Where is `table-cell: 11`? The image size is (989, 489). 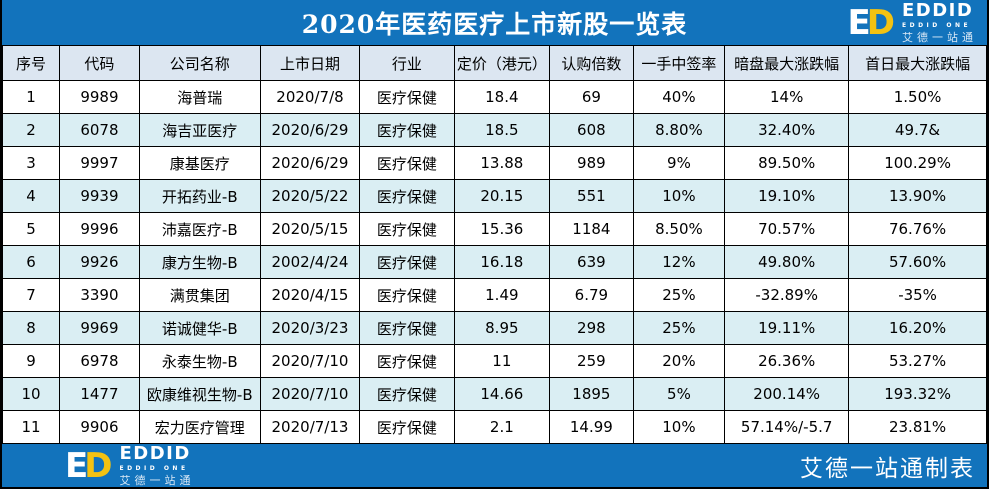
table-cell: 11 is located at coordinates (31, 427).